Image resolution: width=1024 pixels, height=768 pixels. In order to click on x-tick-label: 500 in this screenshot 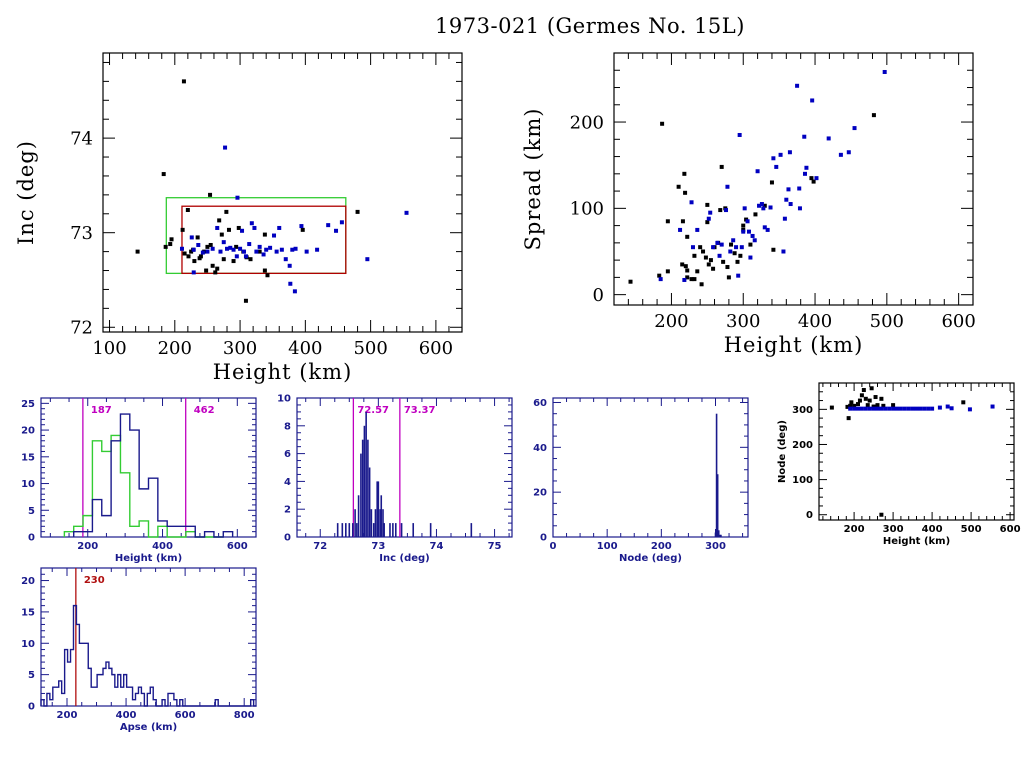, I will do `click(370, 348)`.